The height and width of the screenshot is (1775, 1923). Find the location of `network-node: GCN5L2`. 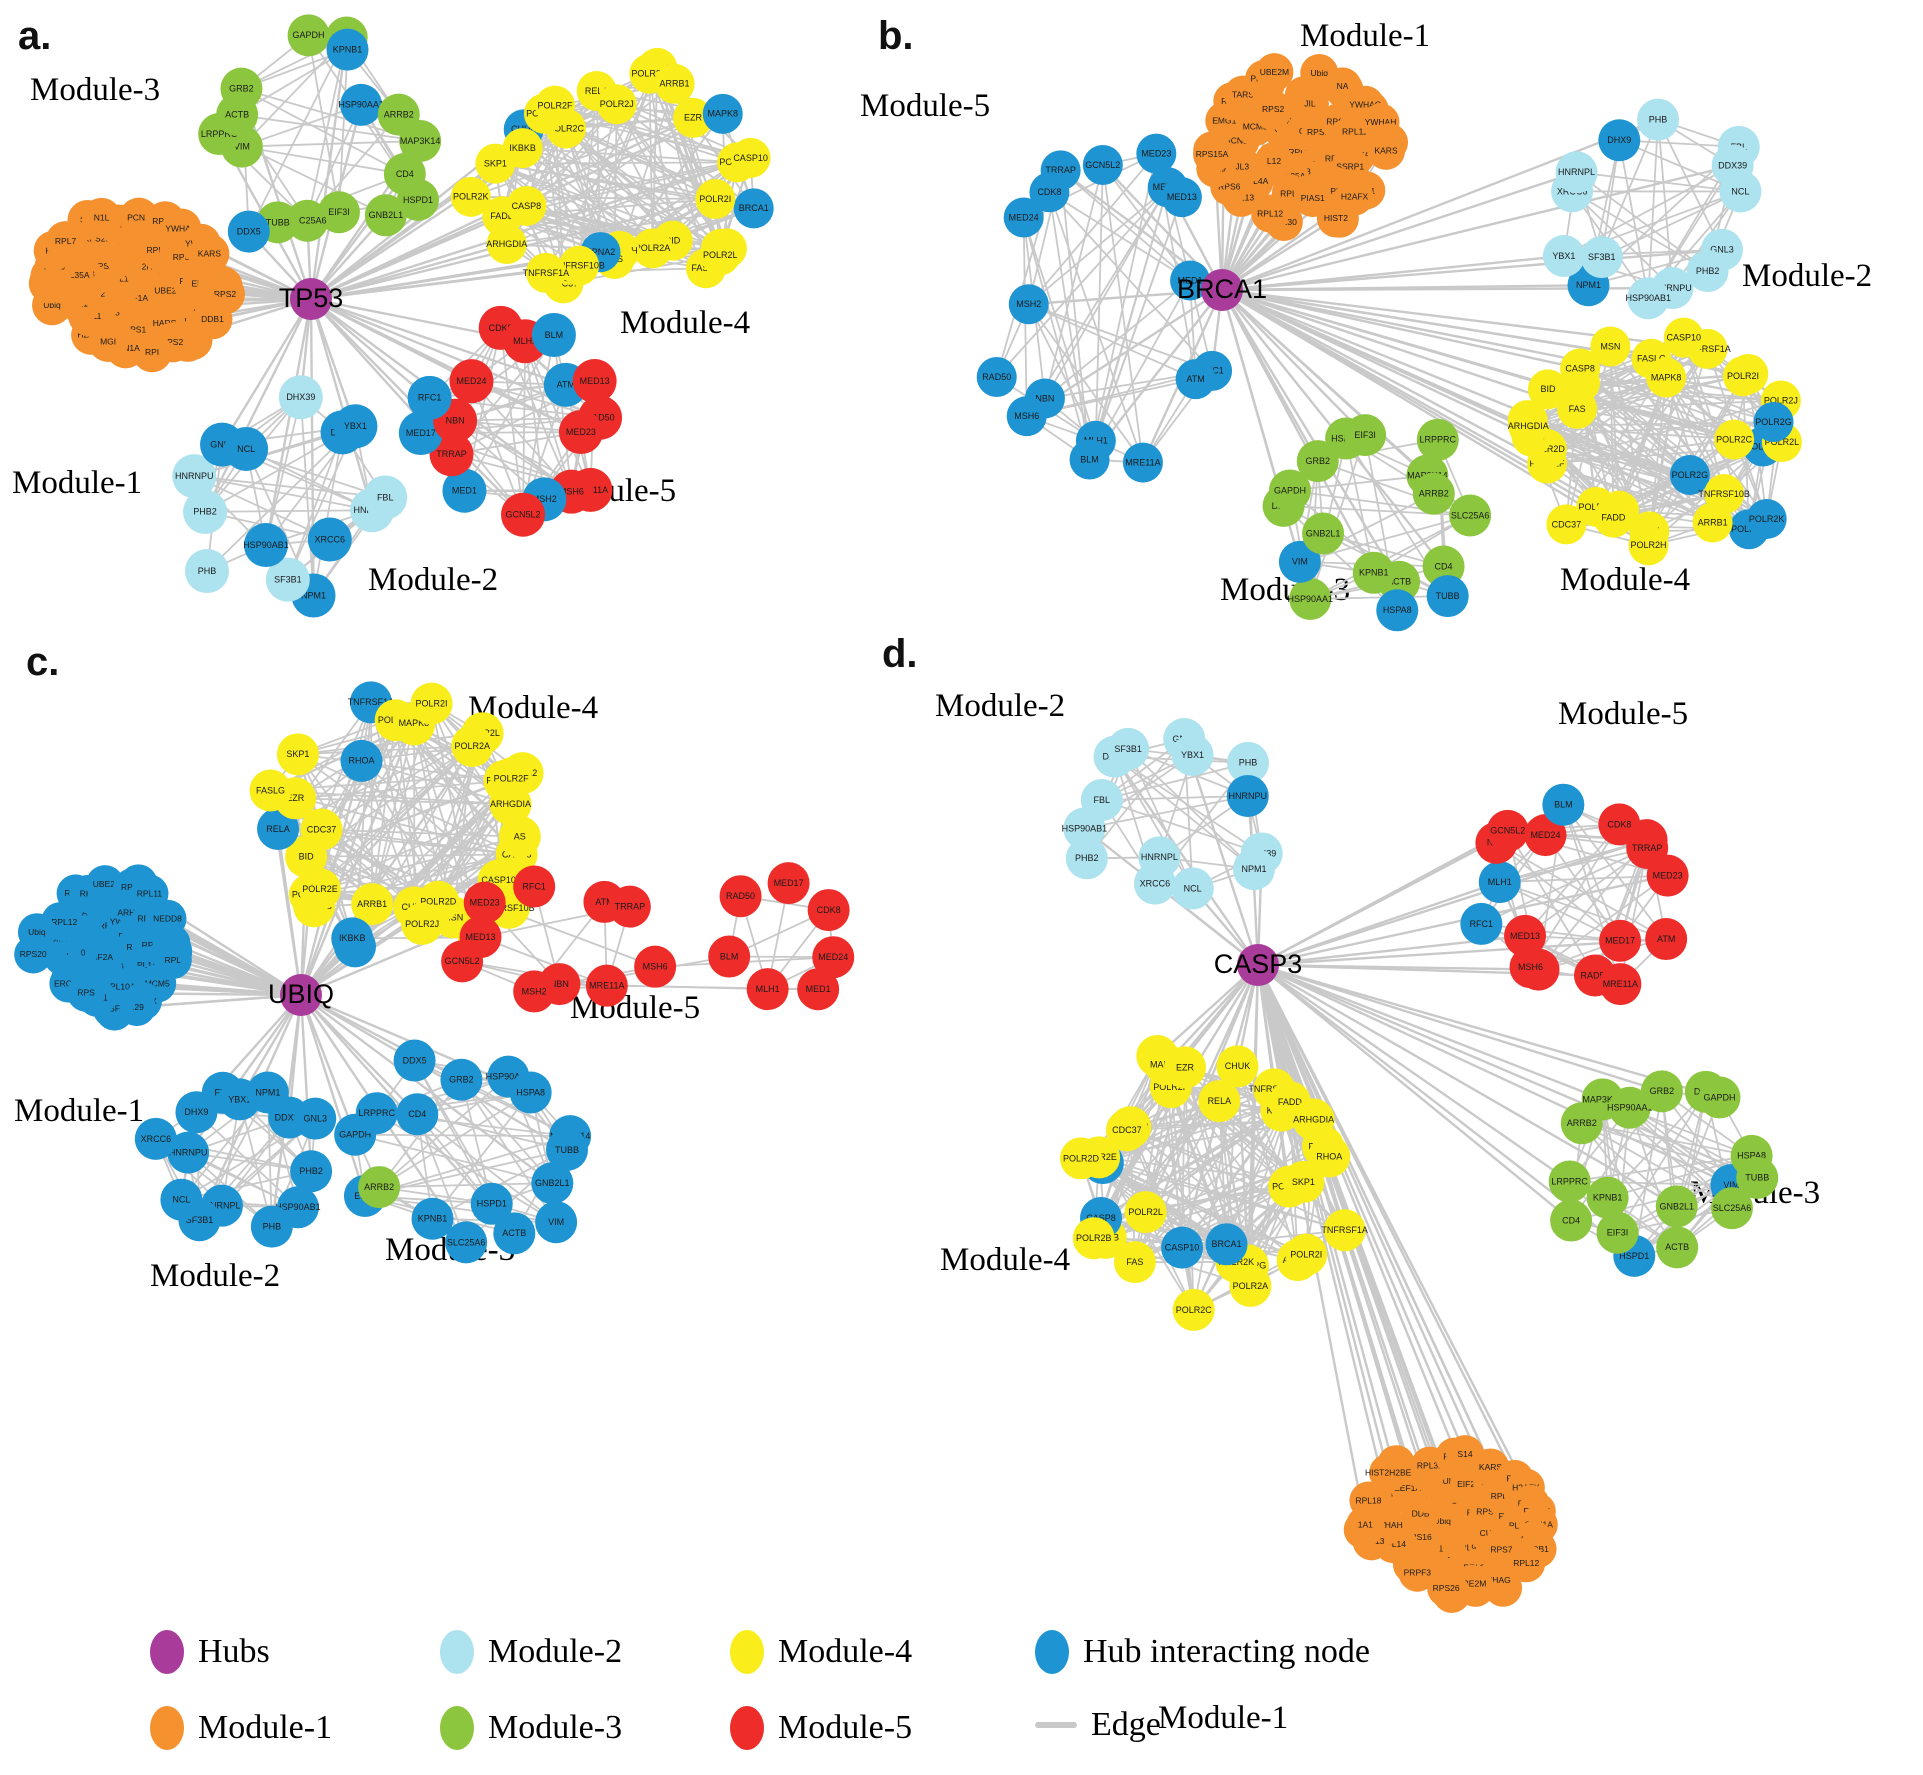

network-node: GCN5L2 is located at coordinates (1102, 164).